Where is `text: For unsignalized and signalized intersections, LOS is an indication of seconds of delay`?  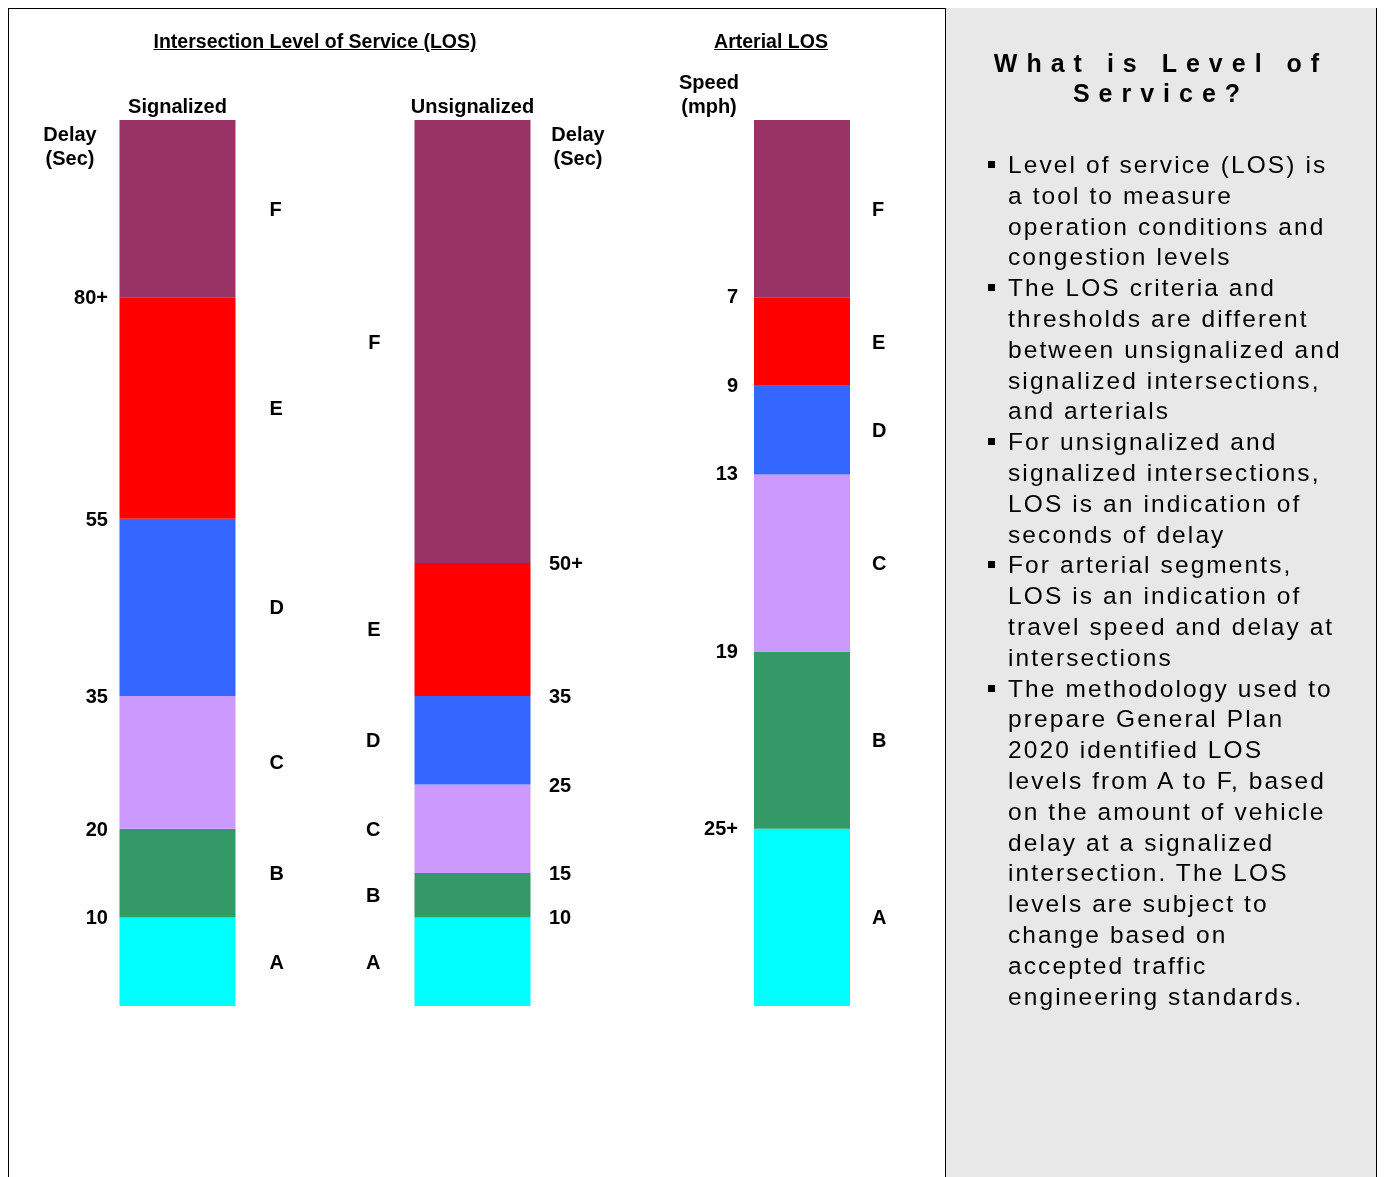
text: For unsignalized and signalized intersections, LOS is an indication of seconds of delay is located at coordinates (1177, 489).